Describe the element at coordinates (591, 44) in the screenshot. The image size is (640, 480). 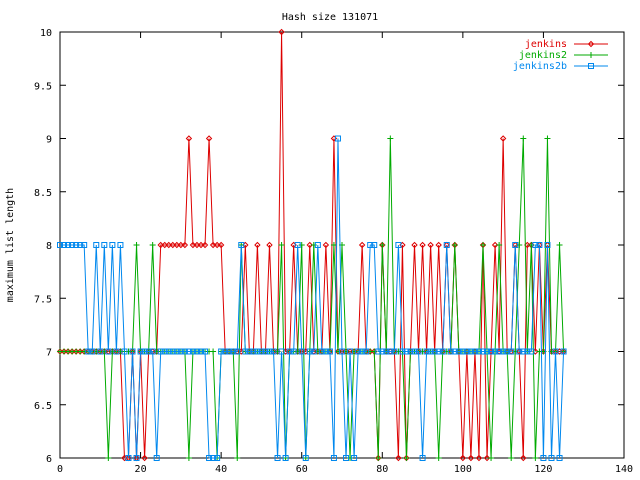
I see `legend-marker-jenkins` at that location.